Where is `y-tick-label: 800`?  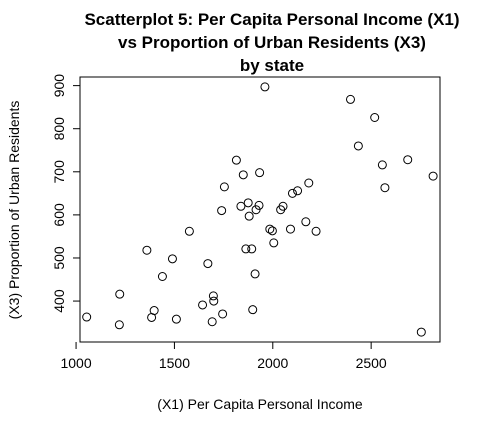
y-tick-label: 800 is located at coordinates (59, 129).